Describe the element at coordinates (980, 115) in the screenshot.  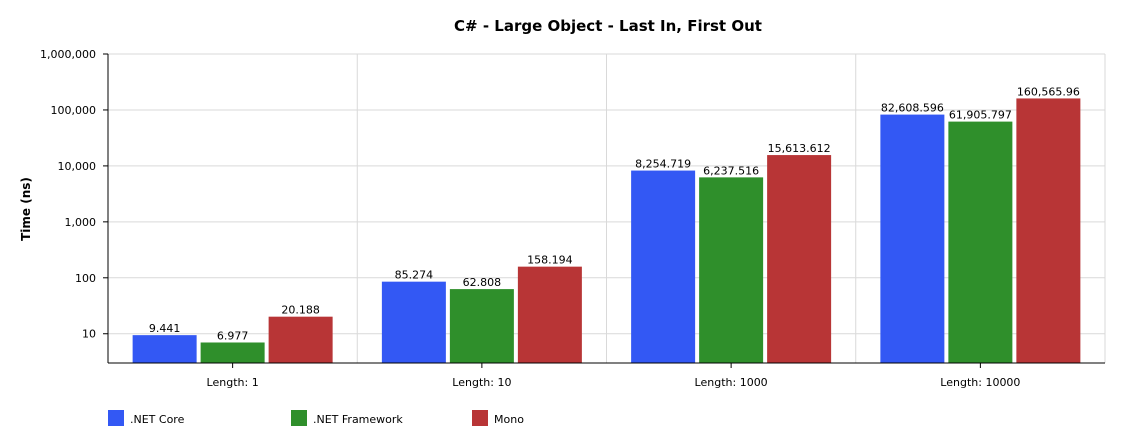
I see `data-label: 61,905.797` at that location.